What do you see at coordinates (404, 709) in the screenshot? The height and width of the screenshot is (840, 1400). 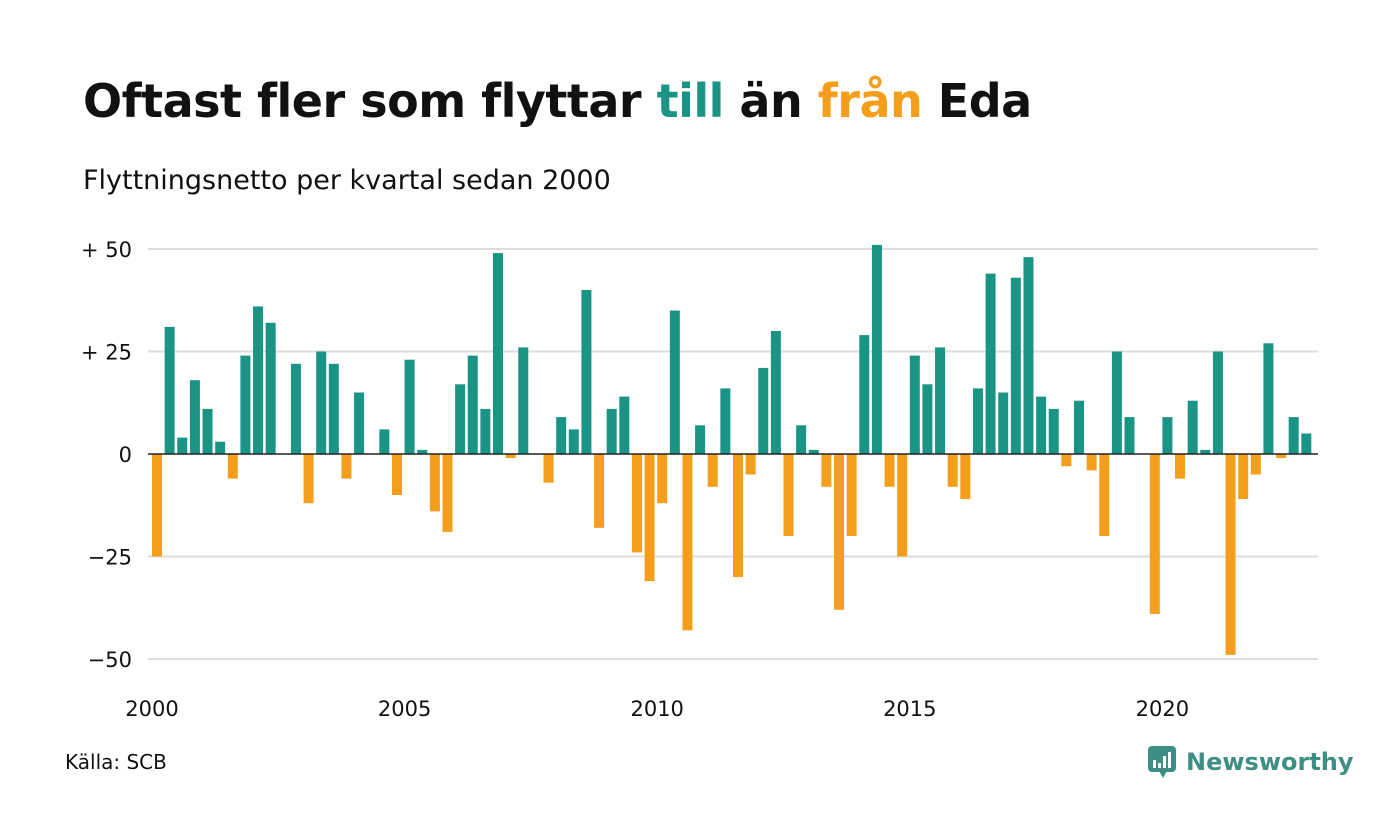 I see `x-tick-label: 2005` at bounding box center [404, 709].